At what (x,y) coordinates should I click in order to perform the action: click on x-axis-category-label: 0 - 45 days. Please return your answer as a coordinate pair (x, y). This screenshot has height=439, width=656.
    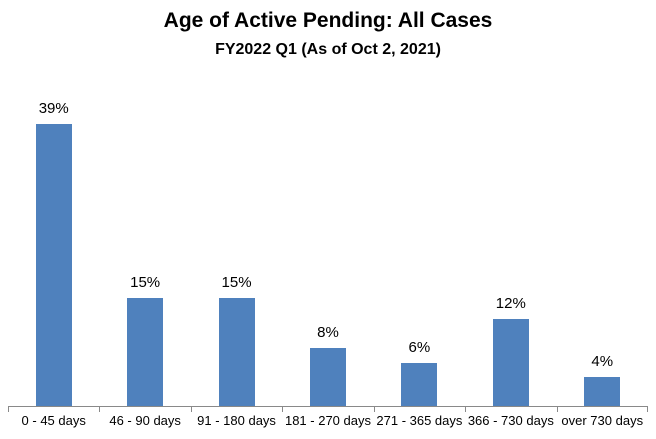
    Looking at the image, I should click on (53, 420).